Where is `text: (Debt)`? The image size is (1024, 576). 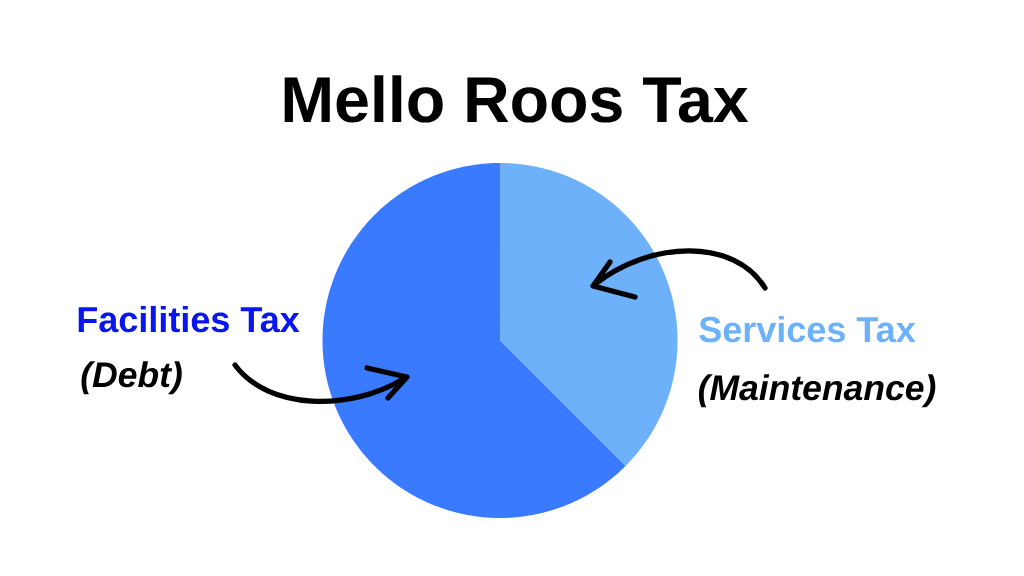
text: (Debt) is located at coordinates (131, 378).